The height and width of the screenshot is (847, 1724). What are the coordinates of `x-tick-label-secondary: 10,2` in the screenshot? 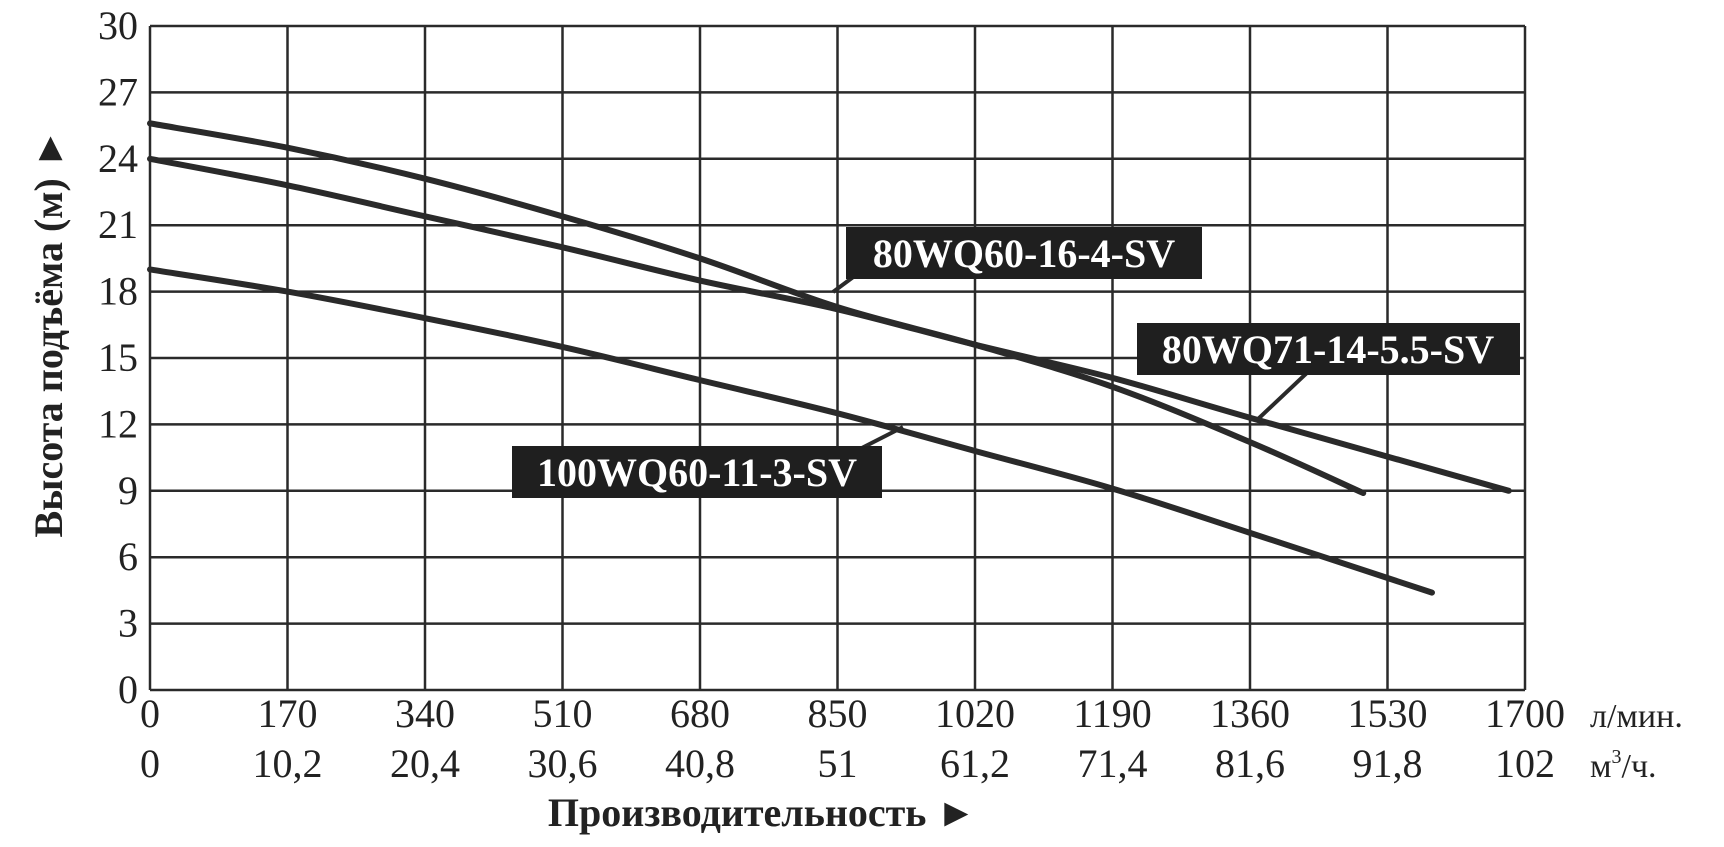 It's located at (288, 763).